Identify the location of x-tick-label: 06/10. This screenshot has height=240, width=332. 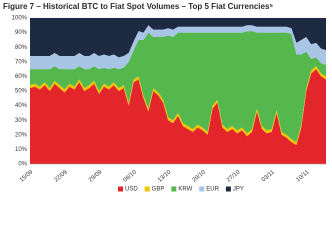
(130, 176).